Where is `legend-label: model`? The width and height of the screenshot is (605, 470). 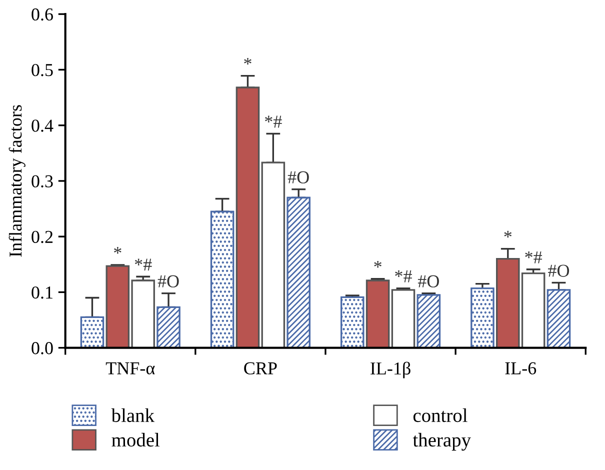
legend-label: model is located at coordinates (136, 439).